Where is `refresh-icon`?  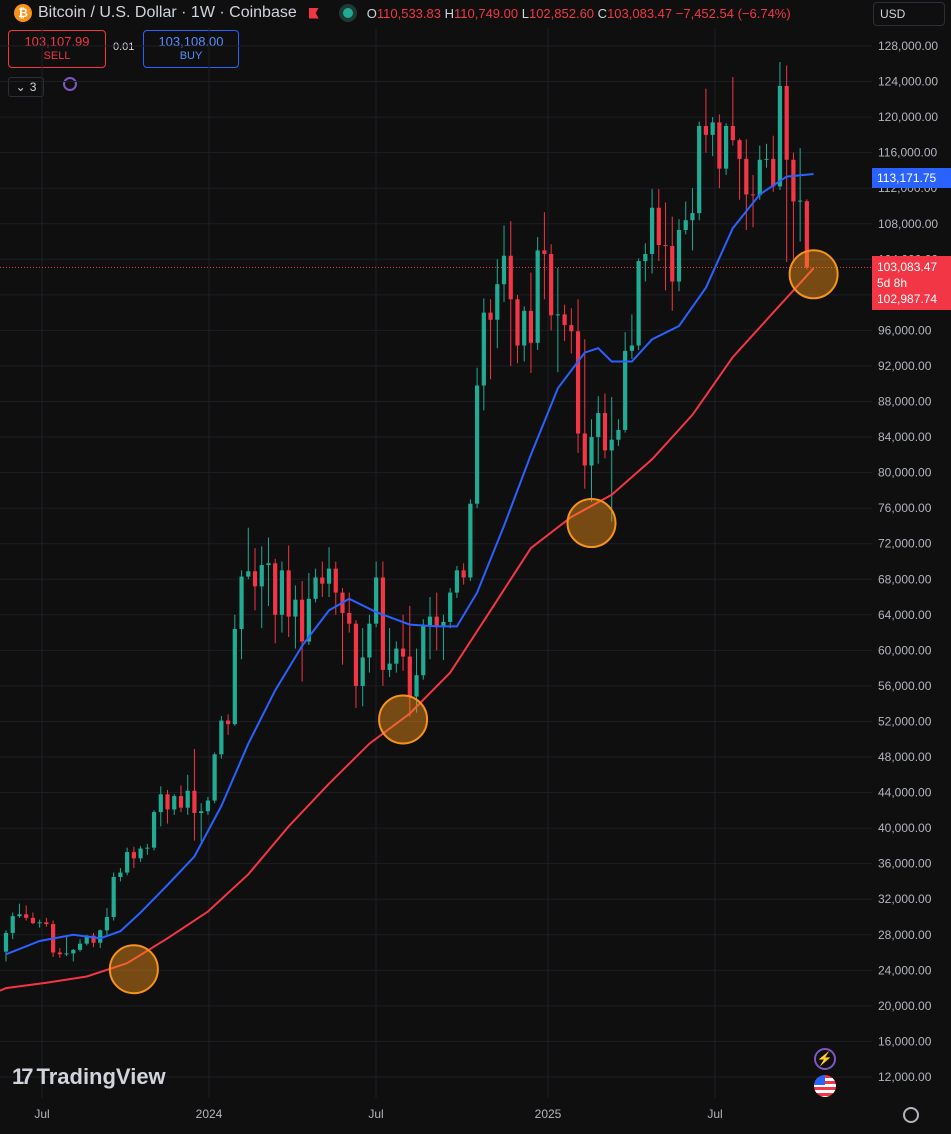 refresh-icon is located at coordinates (70, 84).